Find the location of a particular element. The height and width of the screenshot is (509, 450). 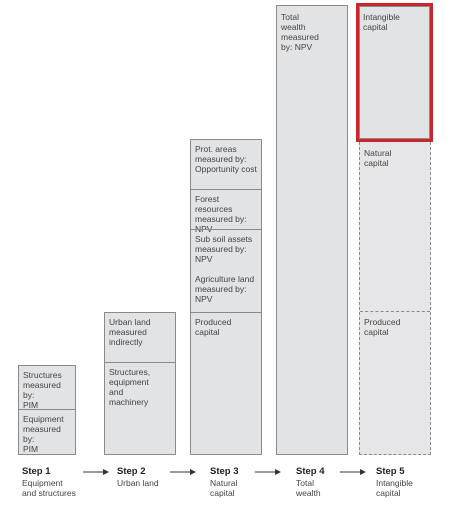

step-label-2: Step 2 Urban land is located at coordinates (152, 477).